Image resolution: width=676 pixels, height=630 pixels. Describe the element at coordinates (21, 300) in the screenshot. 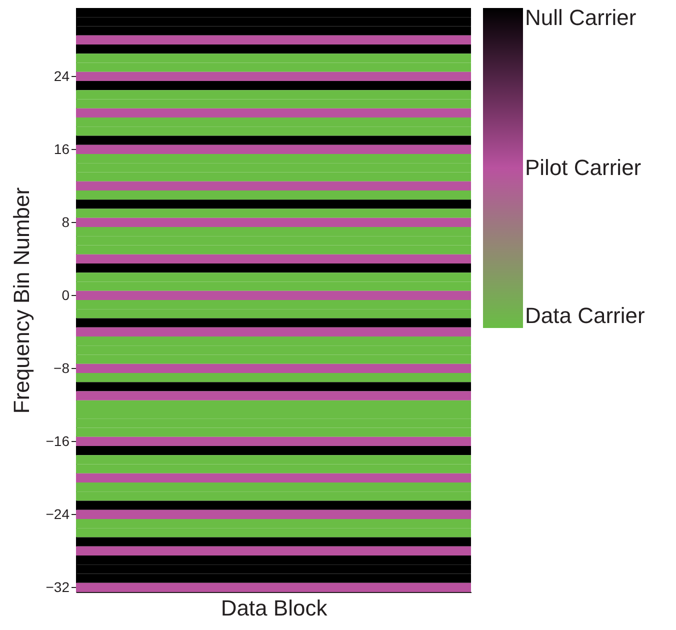

I see `y-axis-title: Frequency Bin Number` at that location.